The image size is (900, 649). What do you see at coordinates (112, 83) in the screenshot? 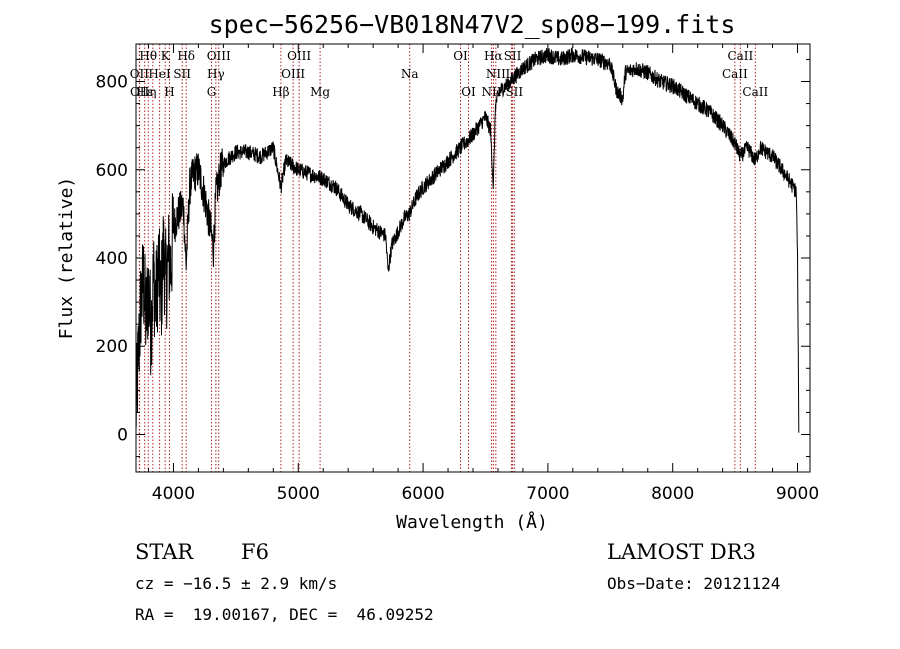
I see `y-tick-label: 800` at bounding box center [112, 83].